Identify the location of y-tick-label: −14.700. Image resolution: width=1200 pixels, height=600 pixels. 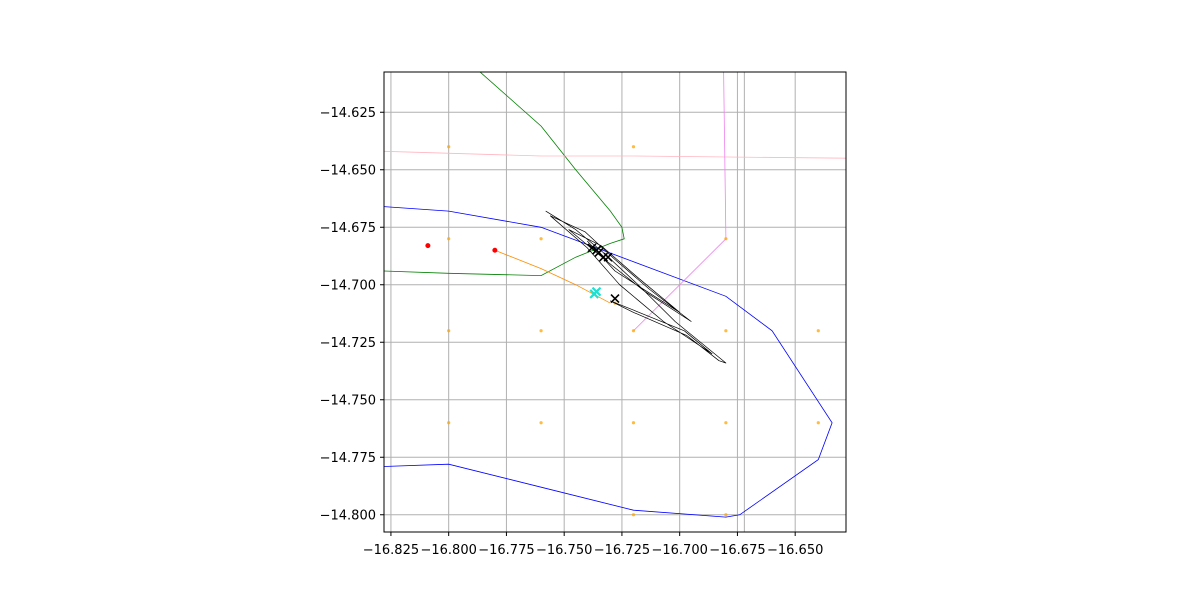
(348, 285).